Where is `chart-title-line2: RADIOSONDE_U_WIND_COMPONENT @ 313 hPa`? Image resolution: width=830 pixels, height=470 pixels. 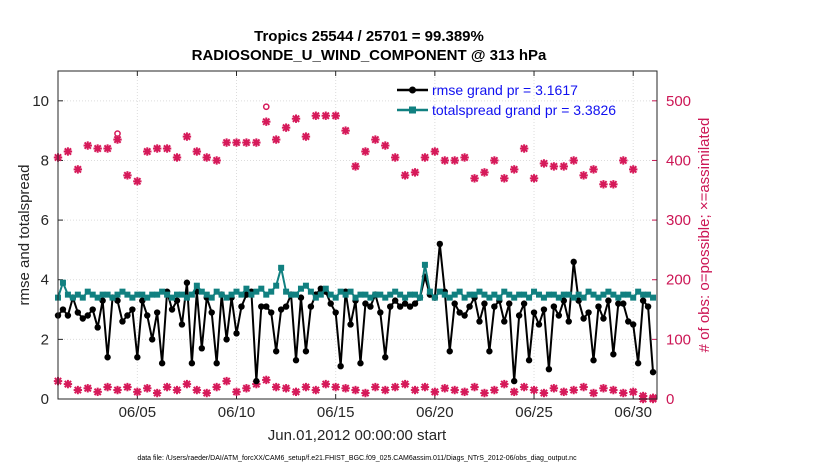
chart-title-line2: RADIOSONDE_U_WIND_COMPONENT @ 313 hPa is located at coordinates (369, 55).